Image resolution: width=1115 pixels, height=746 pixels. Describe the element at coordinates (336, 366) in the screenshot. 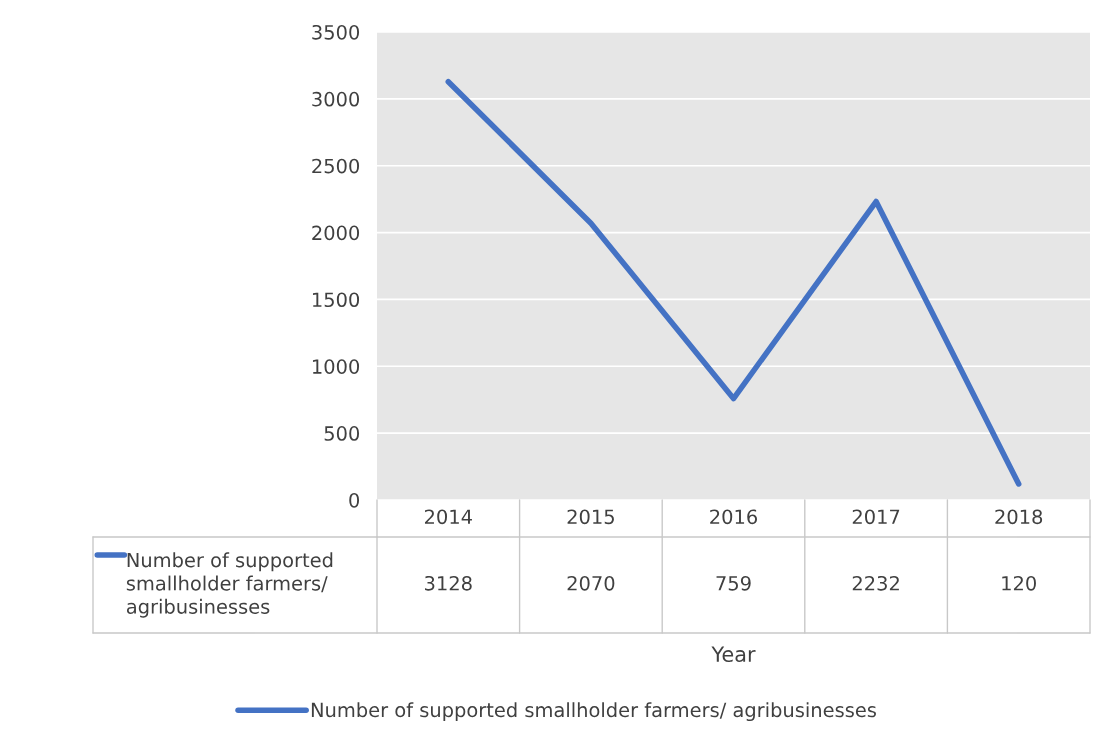

I see `y-tick-label: 1000` at that location.